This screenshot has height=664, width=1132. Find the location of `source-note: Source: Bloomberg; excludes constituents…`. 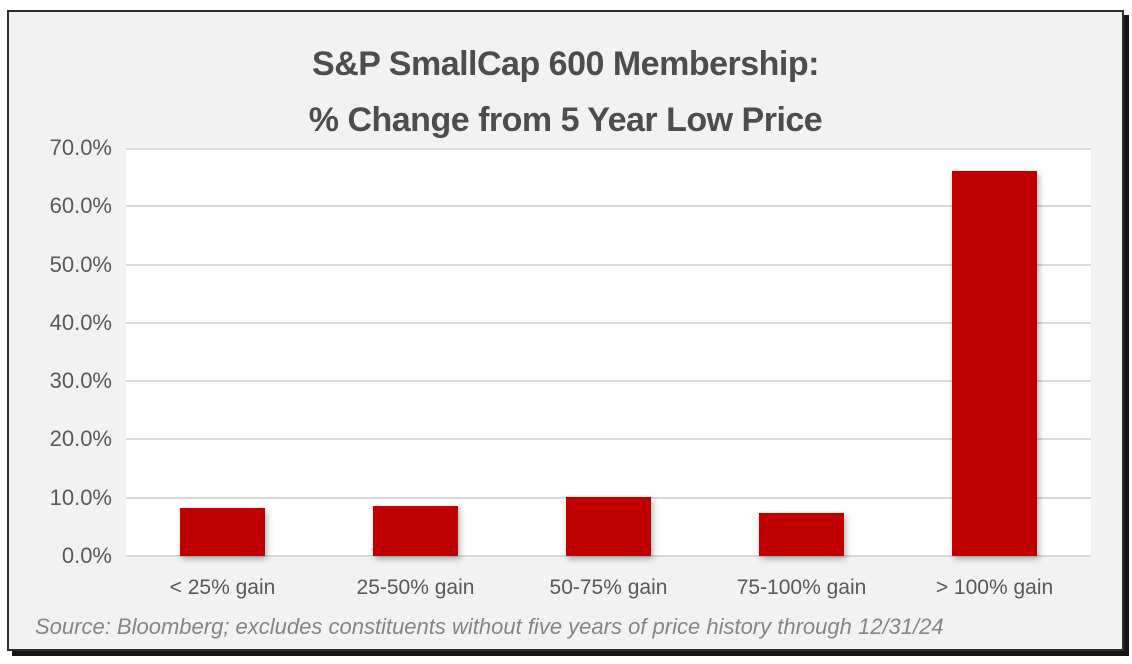

source-note: Source: Bloomberg; excludes constituents… is located at coordinates (489, 626).